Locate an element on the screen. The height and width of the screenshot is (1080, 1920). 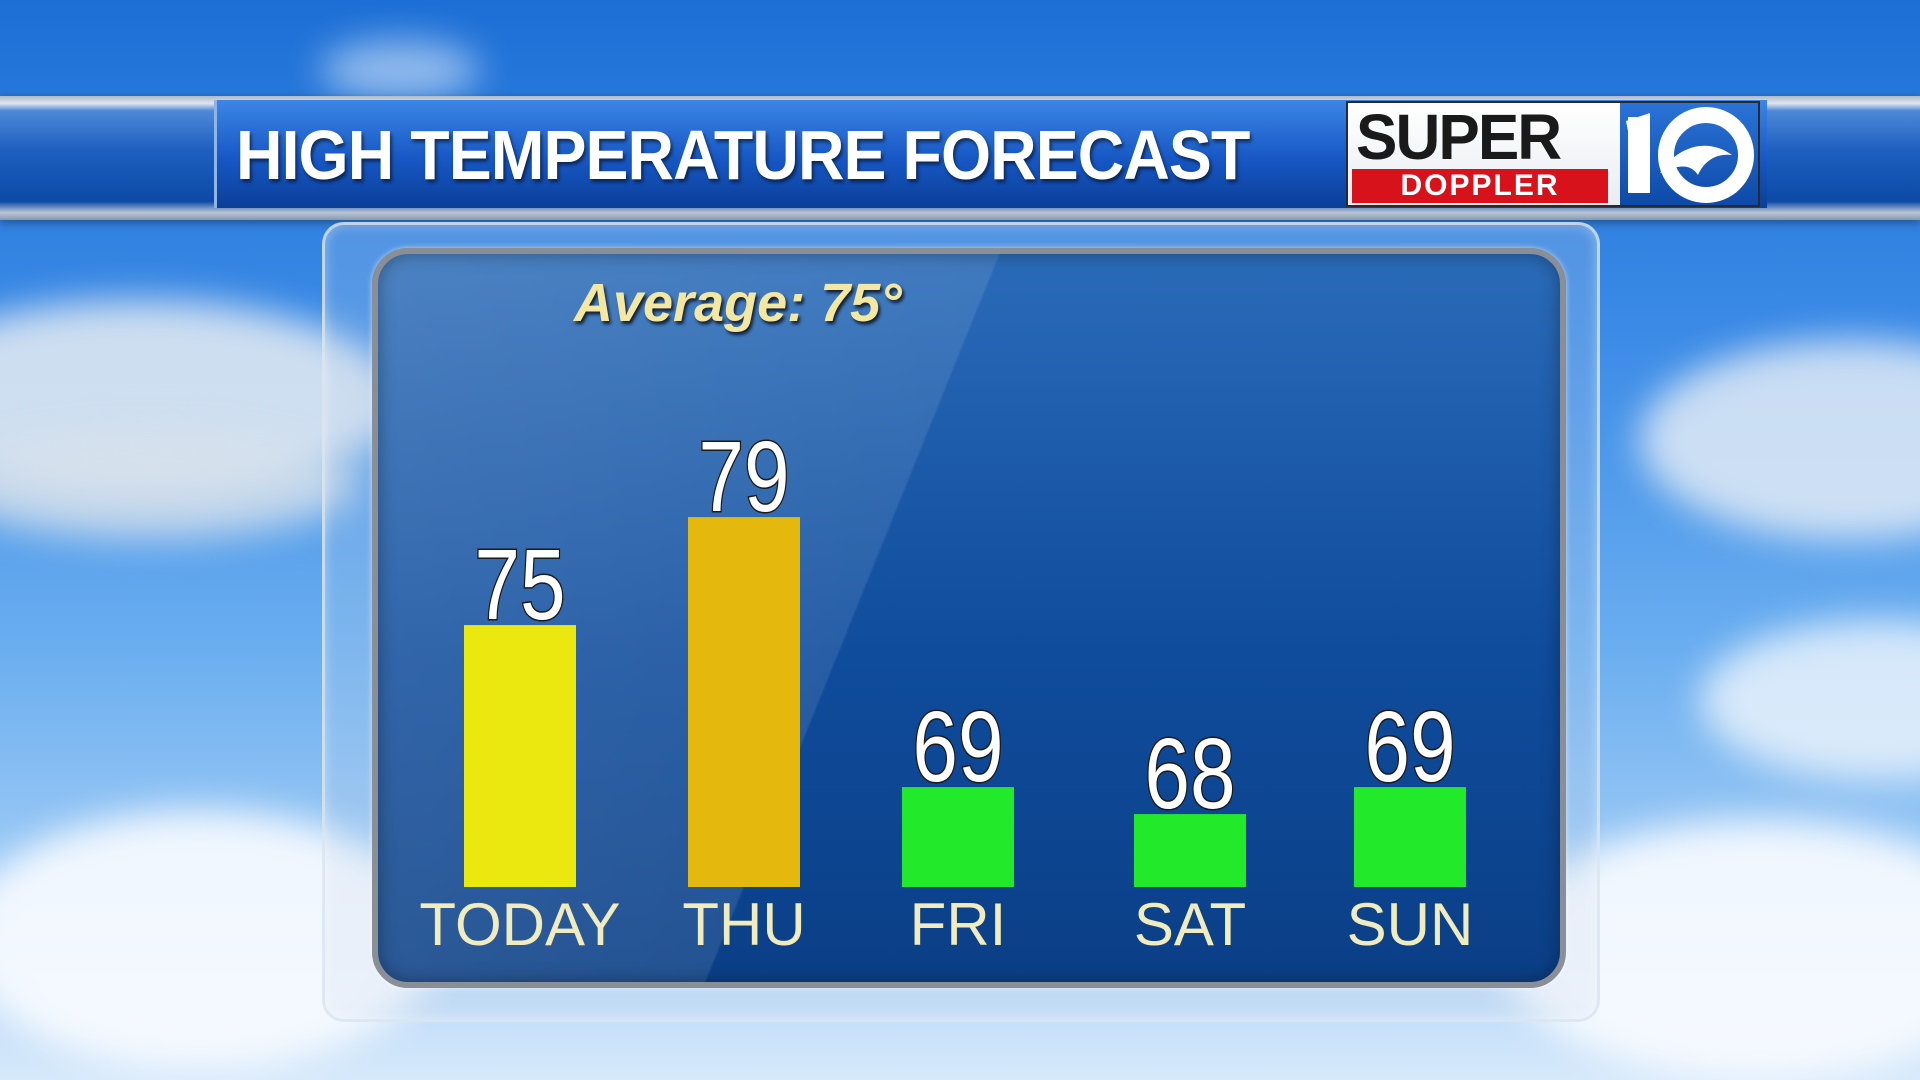
station-logo: SUPER DOPPLER is located at coordinates (1553, 154).